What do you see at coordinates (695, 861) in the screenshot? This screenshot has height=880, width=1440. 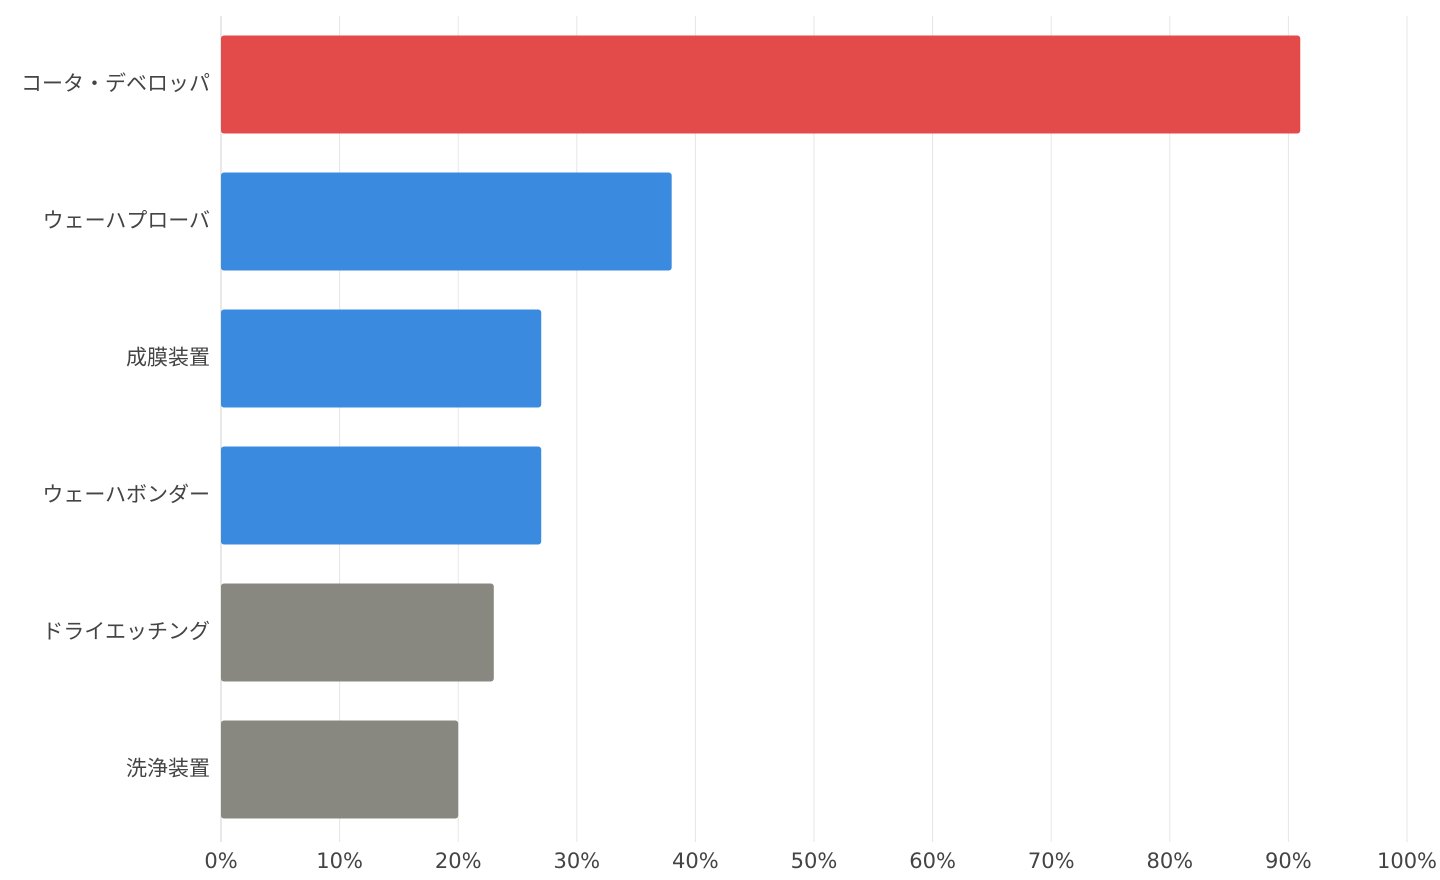 I see `x-tick-label: 40%` at bounding box center [695, 861].